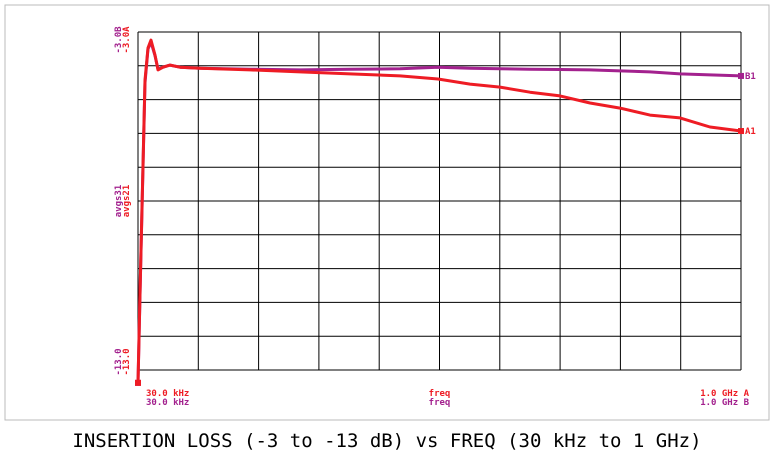  Describe the element at coordinates (127, 201) in the screenshot. I see `y-axis-label: avgs21` at that location.